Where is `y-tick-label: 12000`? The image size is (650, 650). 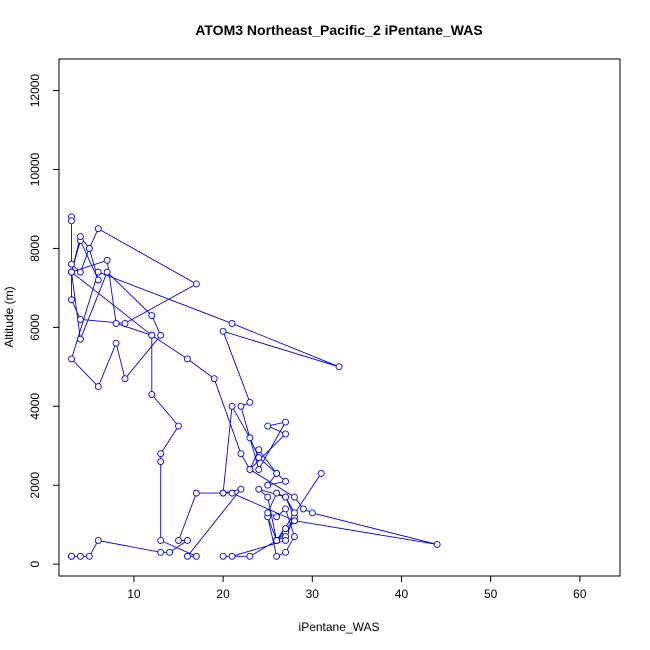
y-tick-label: 12000 is located at coordinates (35, 91).